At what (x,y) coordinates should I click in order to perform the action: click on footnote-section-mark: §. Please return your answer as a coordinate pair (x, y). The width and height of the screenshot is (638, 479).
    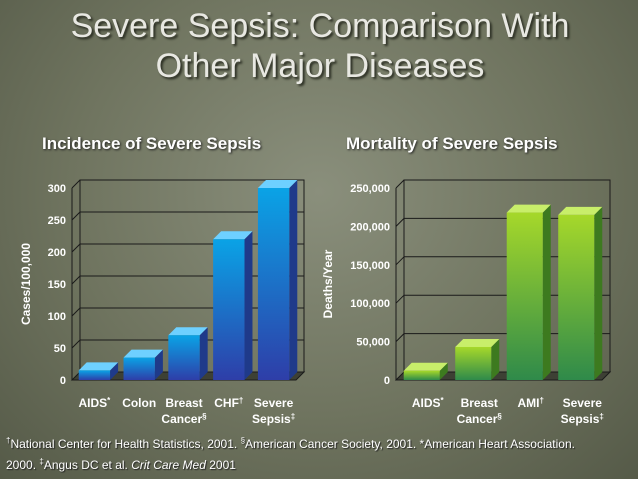
    Looking at the image, I should click on (243, 440).